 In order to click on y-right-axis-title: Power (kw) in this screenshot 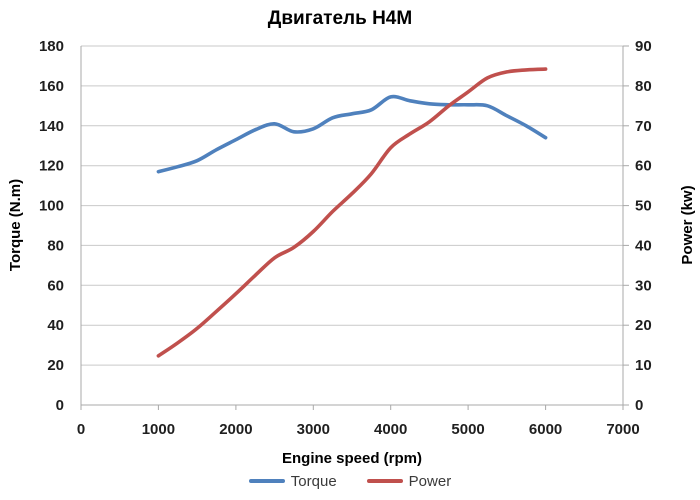, I will do `click(687, 225)`.